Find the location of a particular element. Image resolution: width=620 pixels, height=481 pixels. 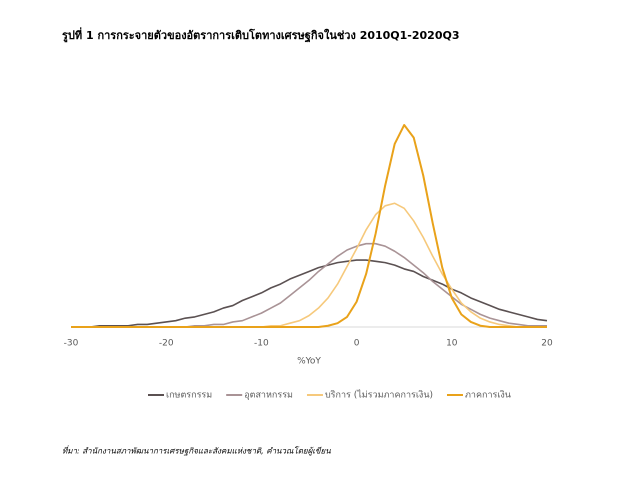

x-tick-label: 20 is located at coordinates (547, 344).